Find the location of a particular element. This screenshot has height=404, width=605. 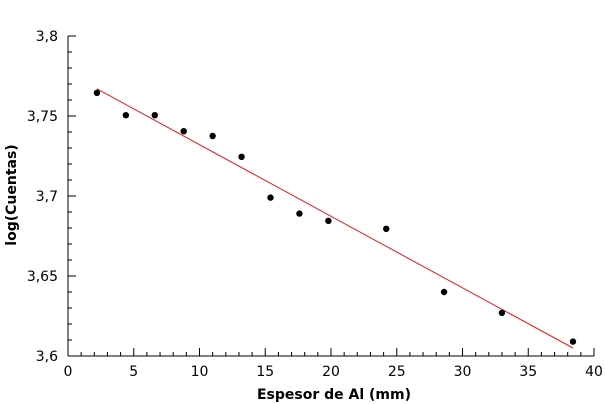

x-tick-label: 5 is located at coordinates (133, 372).